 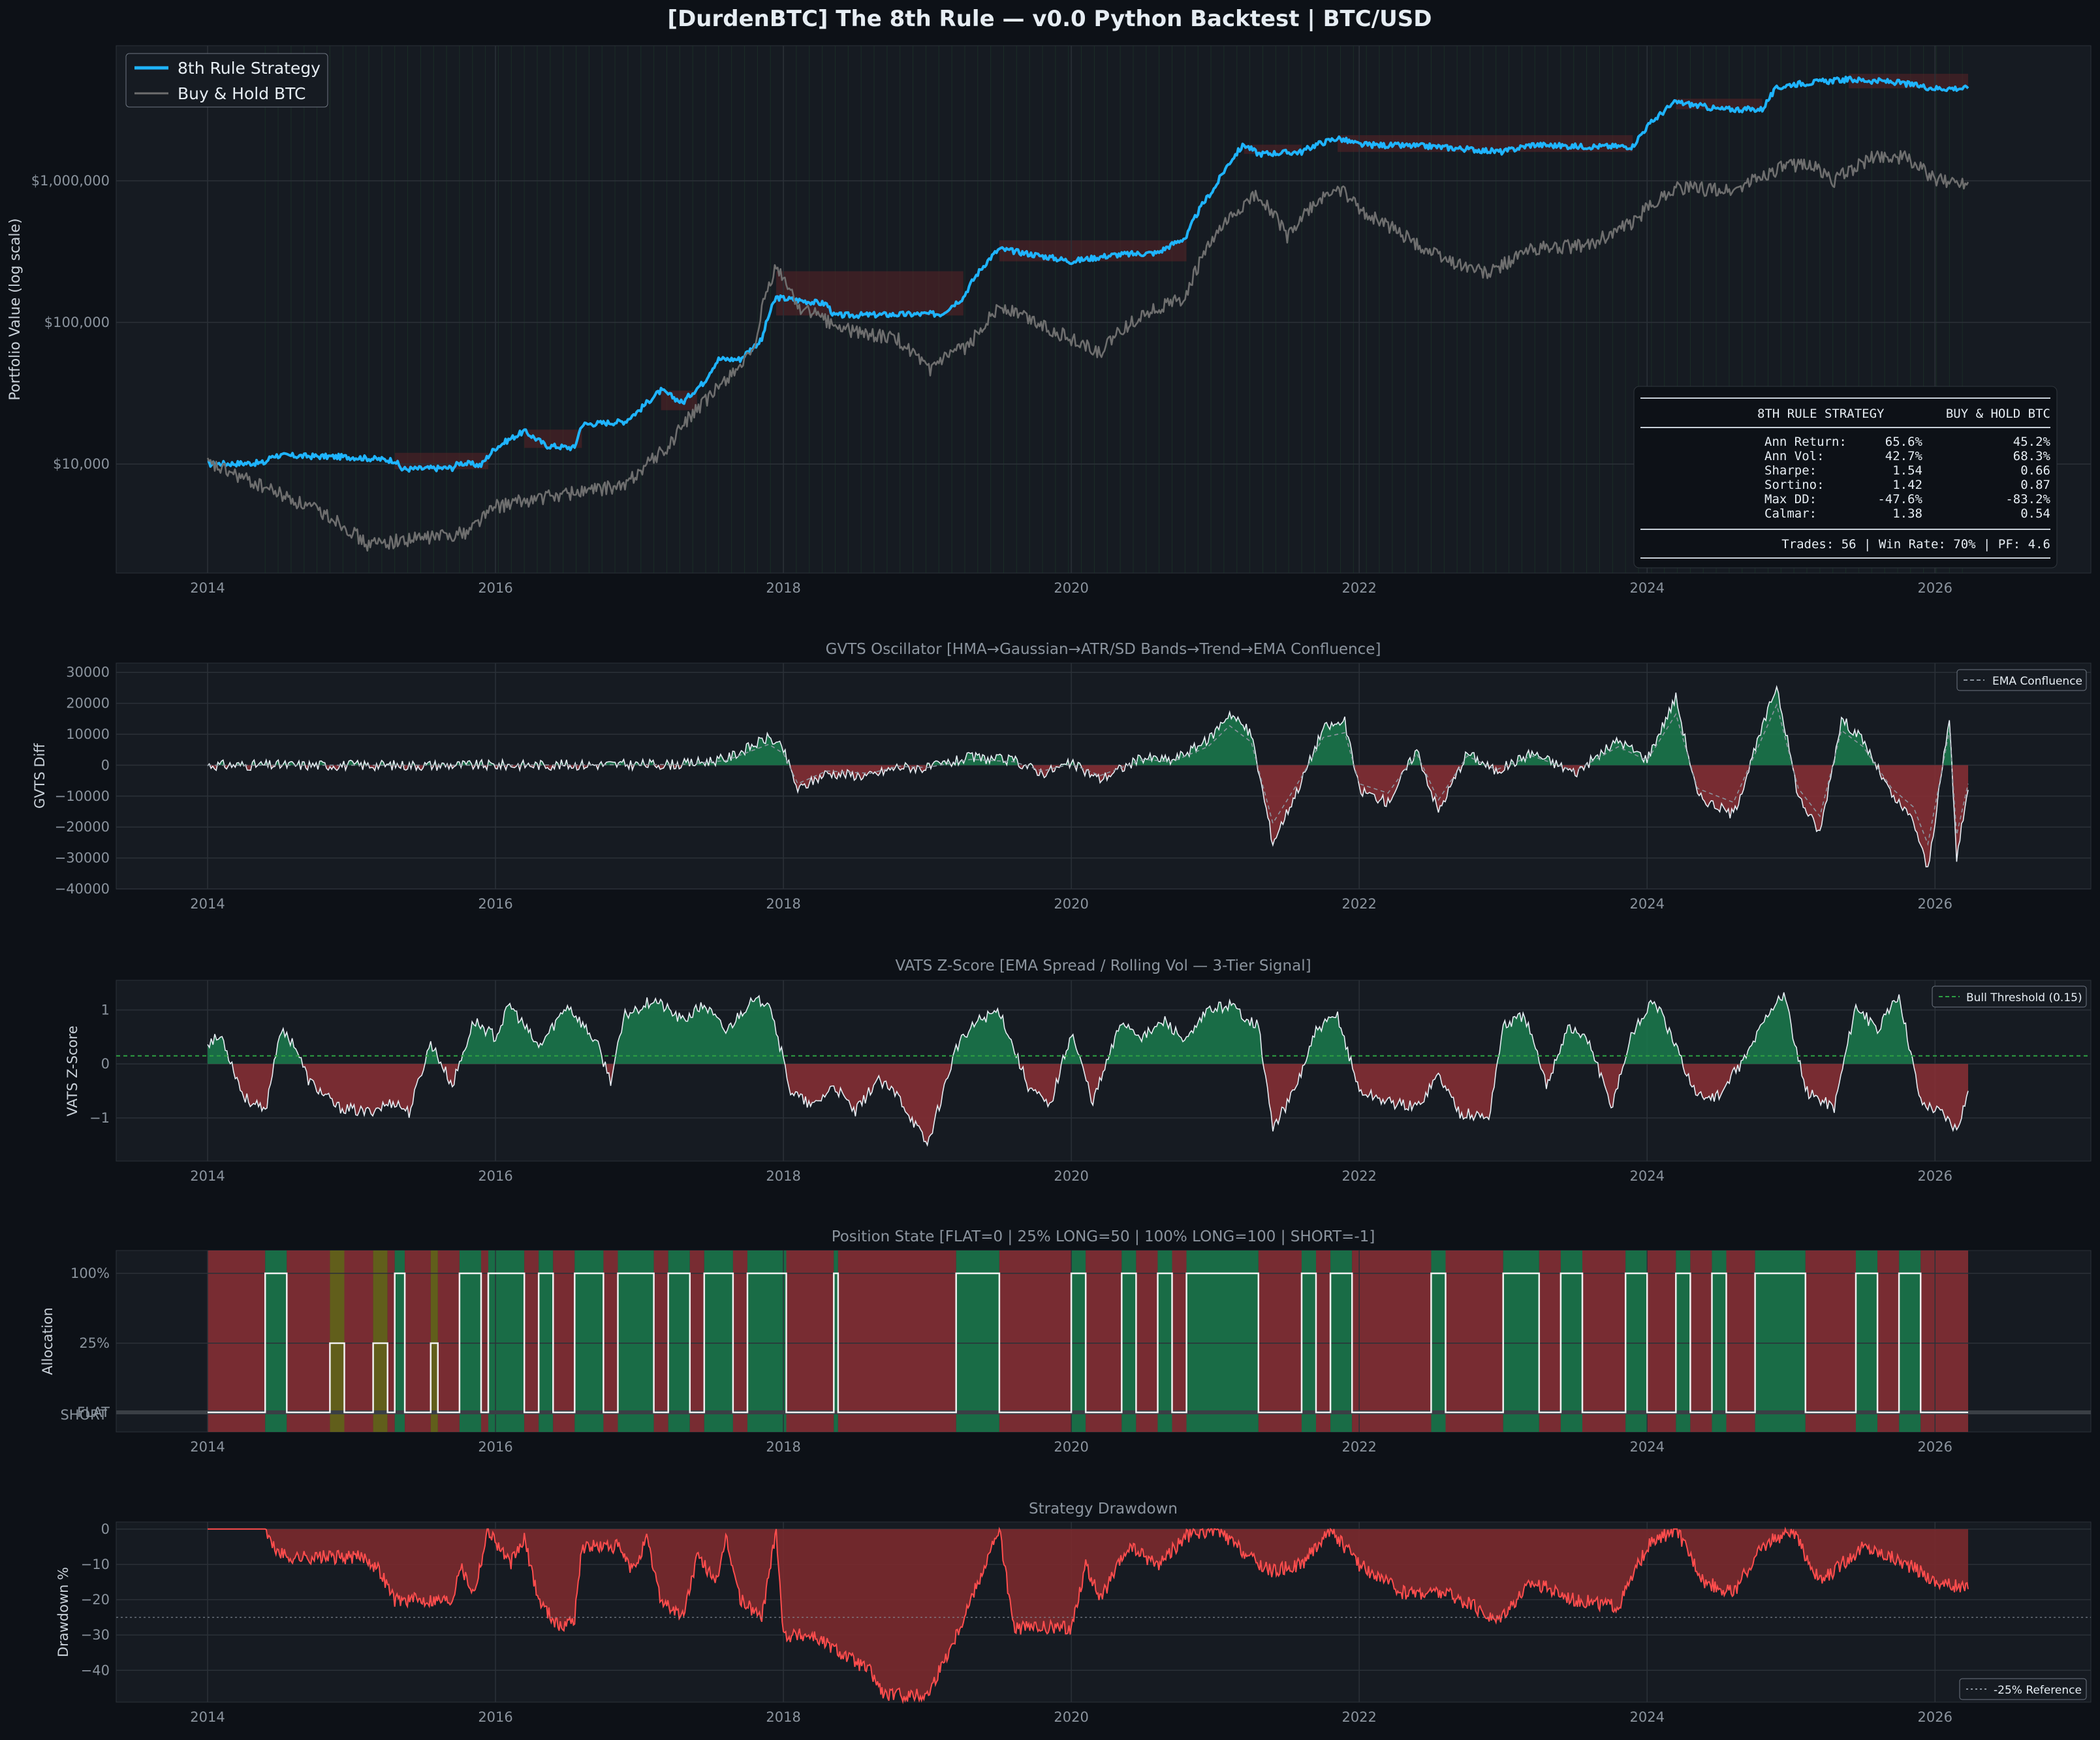 What do you see at coordinates (1935, 1447) in the screenshot?
I see `position-xtick-2026: 2026` at bounding box center [1935, 1447].